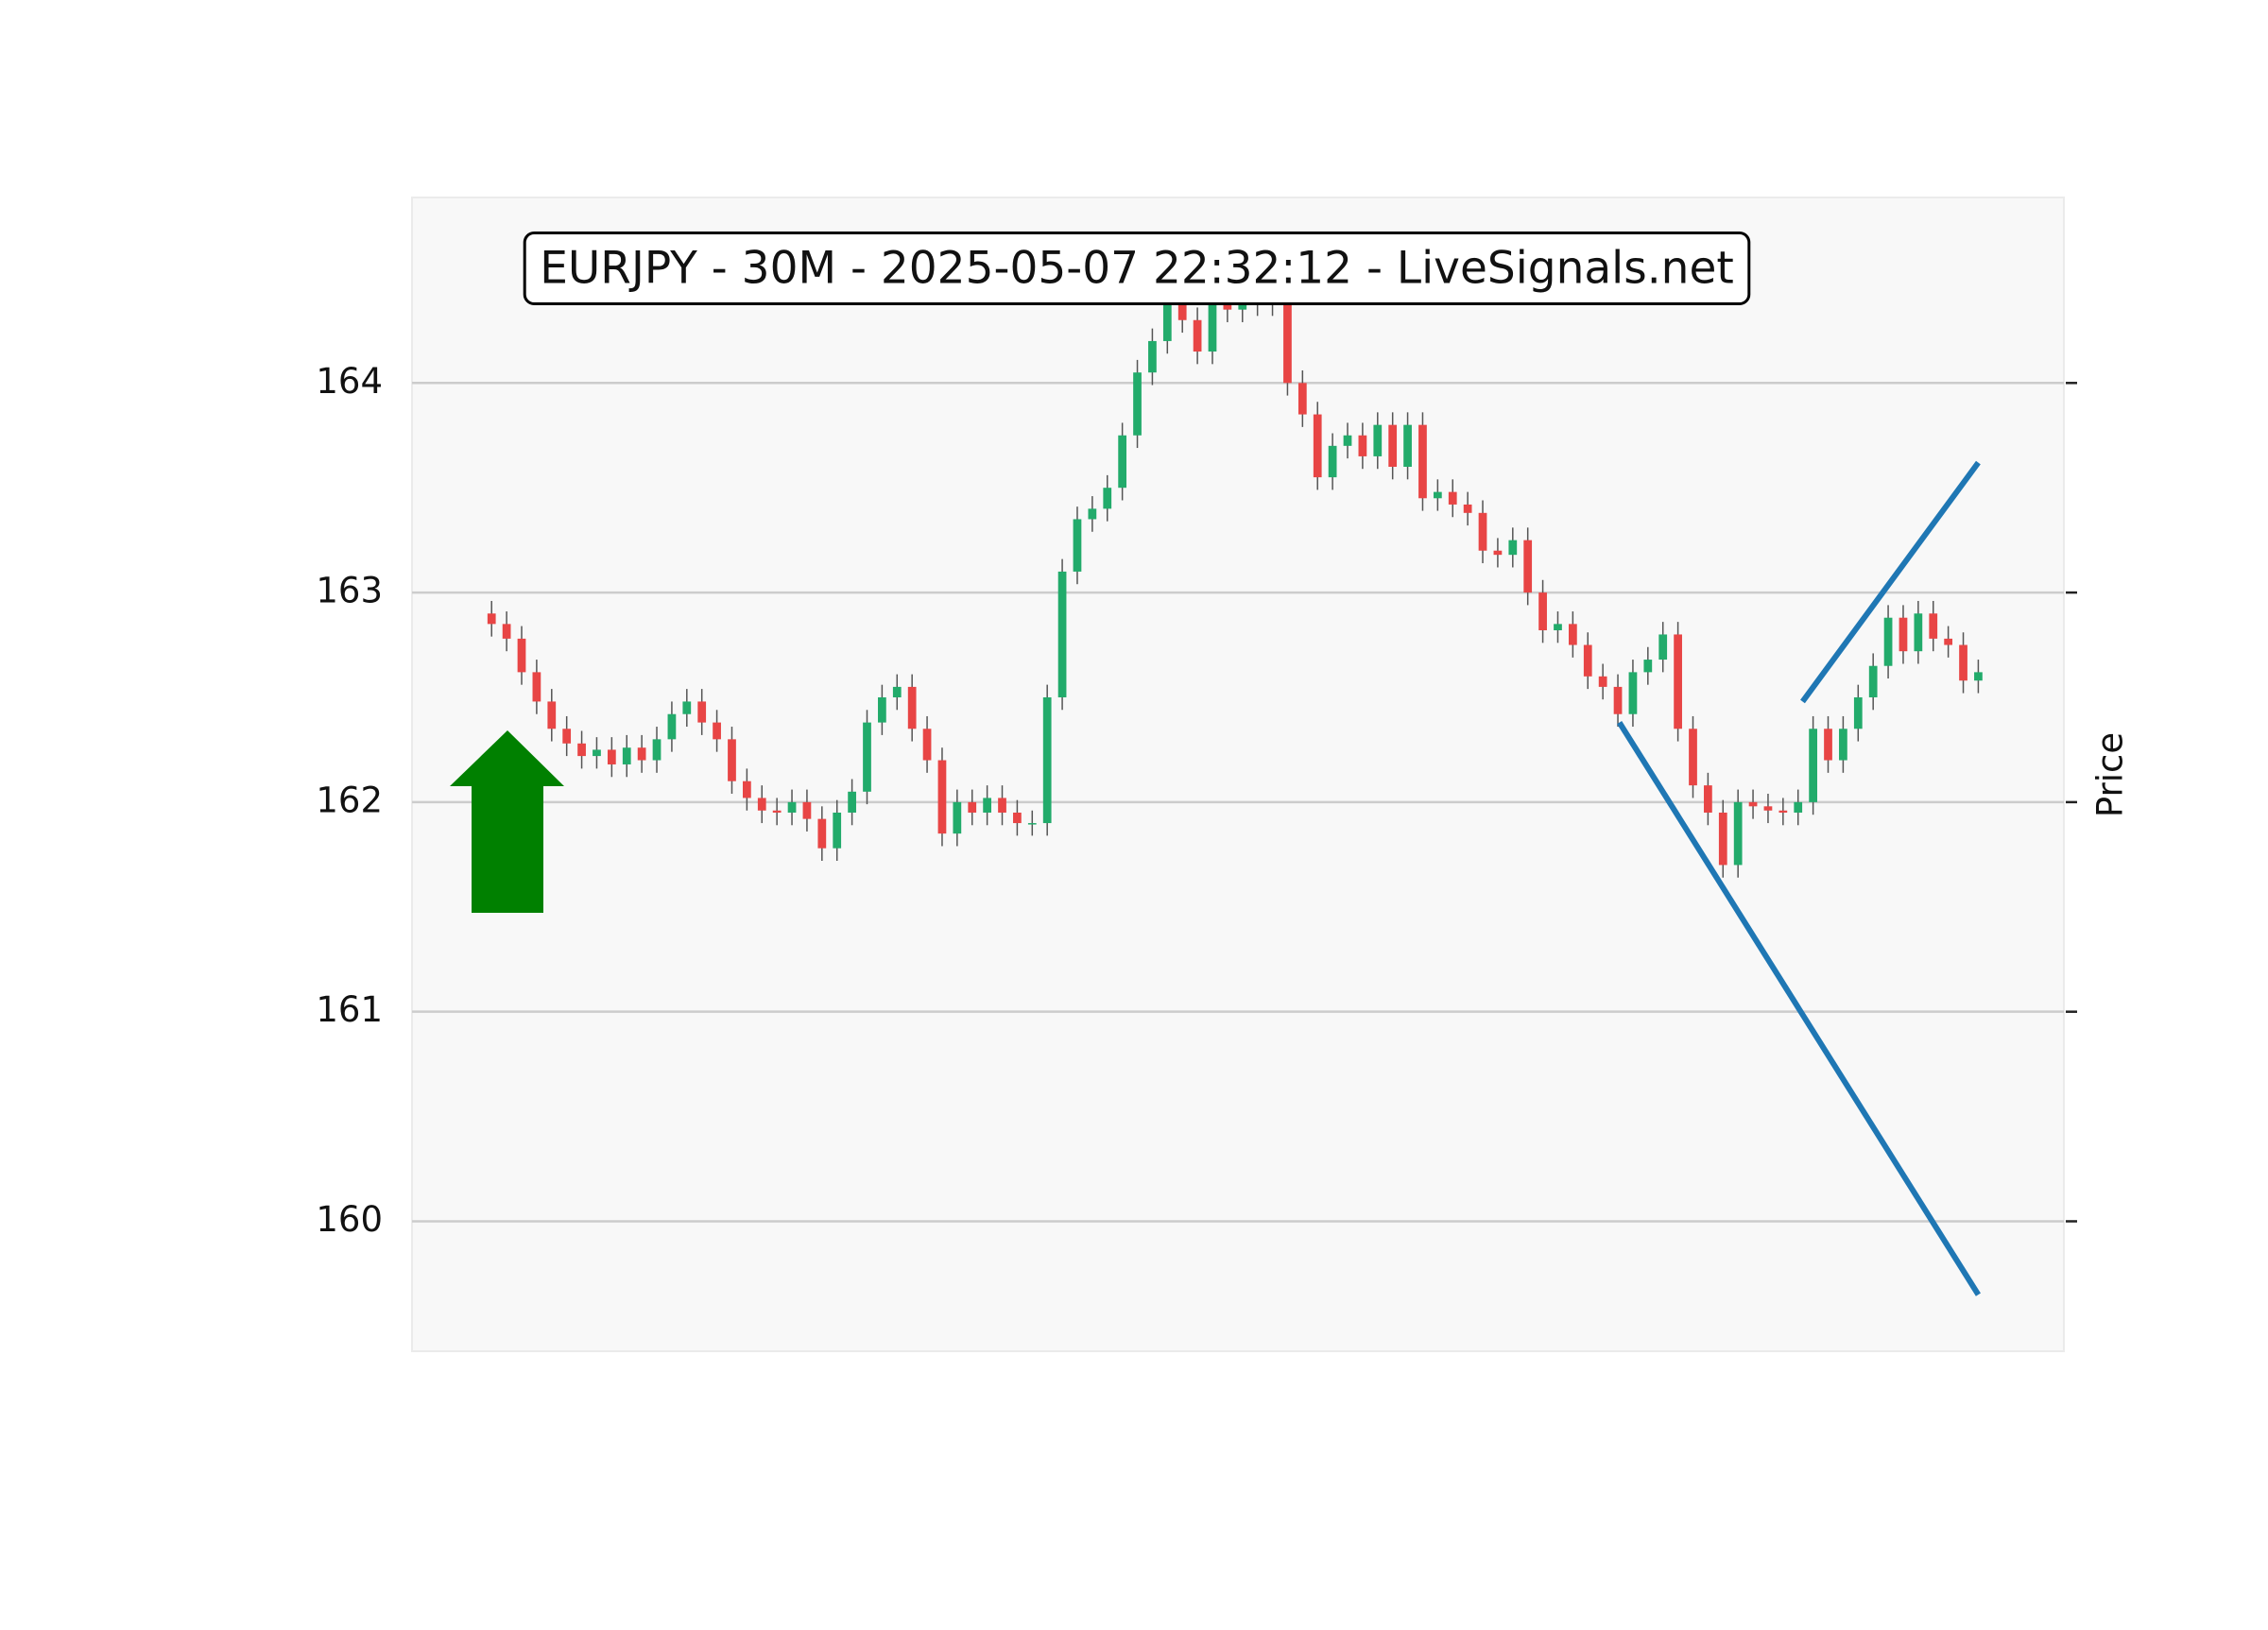 Image resolution: width=2268 pixels, height=1630 pixels. What do you see at coordinates (349, 1219) in the screenshot?
I see `y-tick-label: 160` at bounding box center [349, 1219].